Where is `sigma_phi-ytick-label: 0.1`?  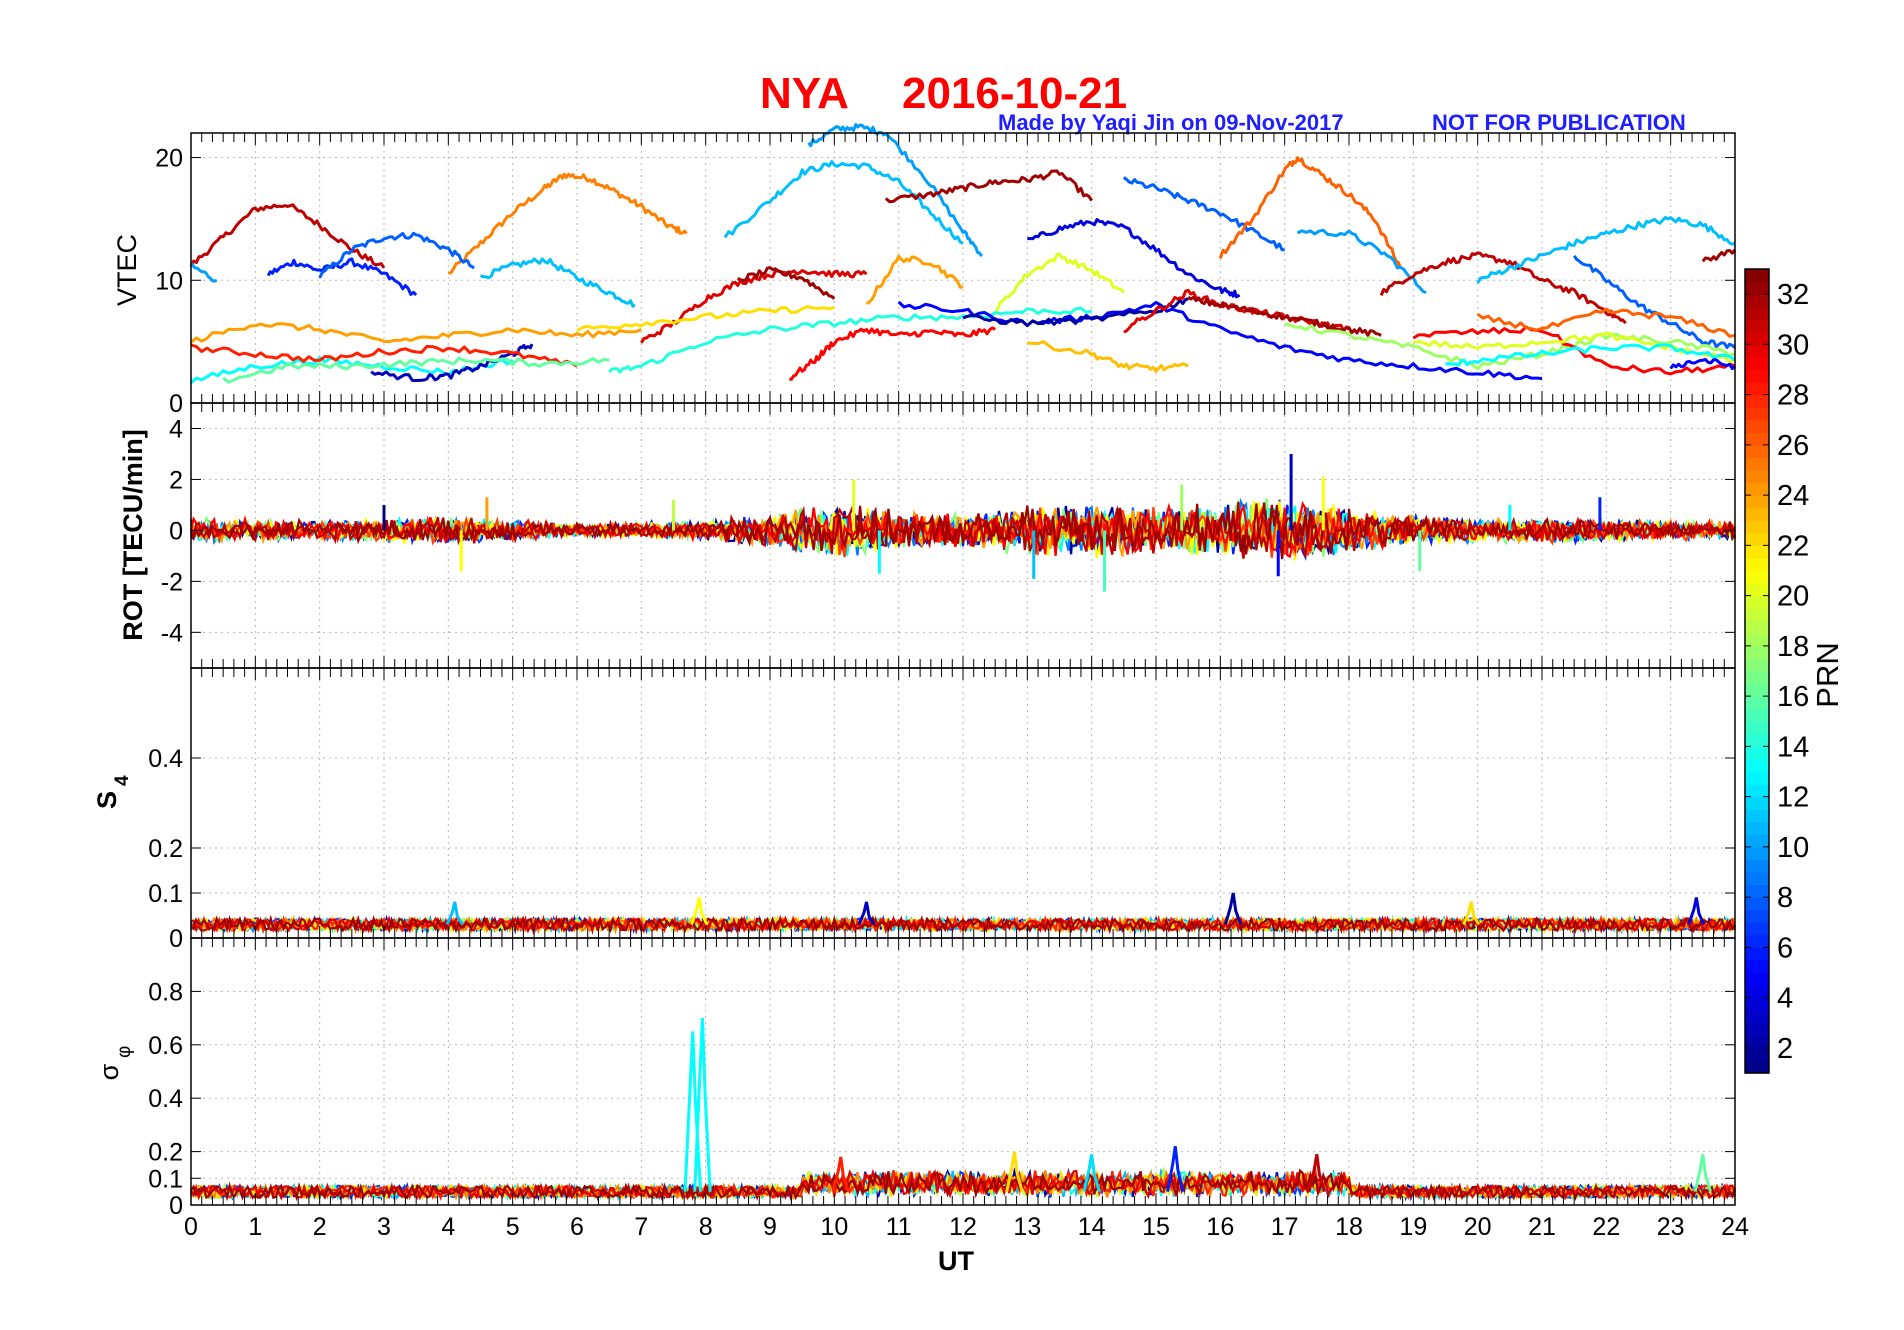
sigma_phi-ytick-label: 0.1 is located at coordinates (165, 1179).